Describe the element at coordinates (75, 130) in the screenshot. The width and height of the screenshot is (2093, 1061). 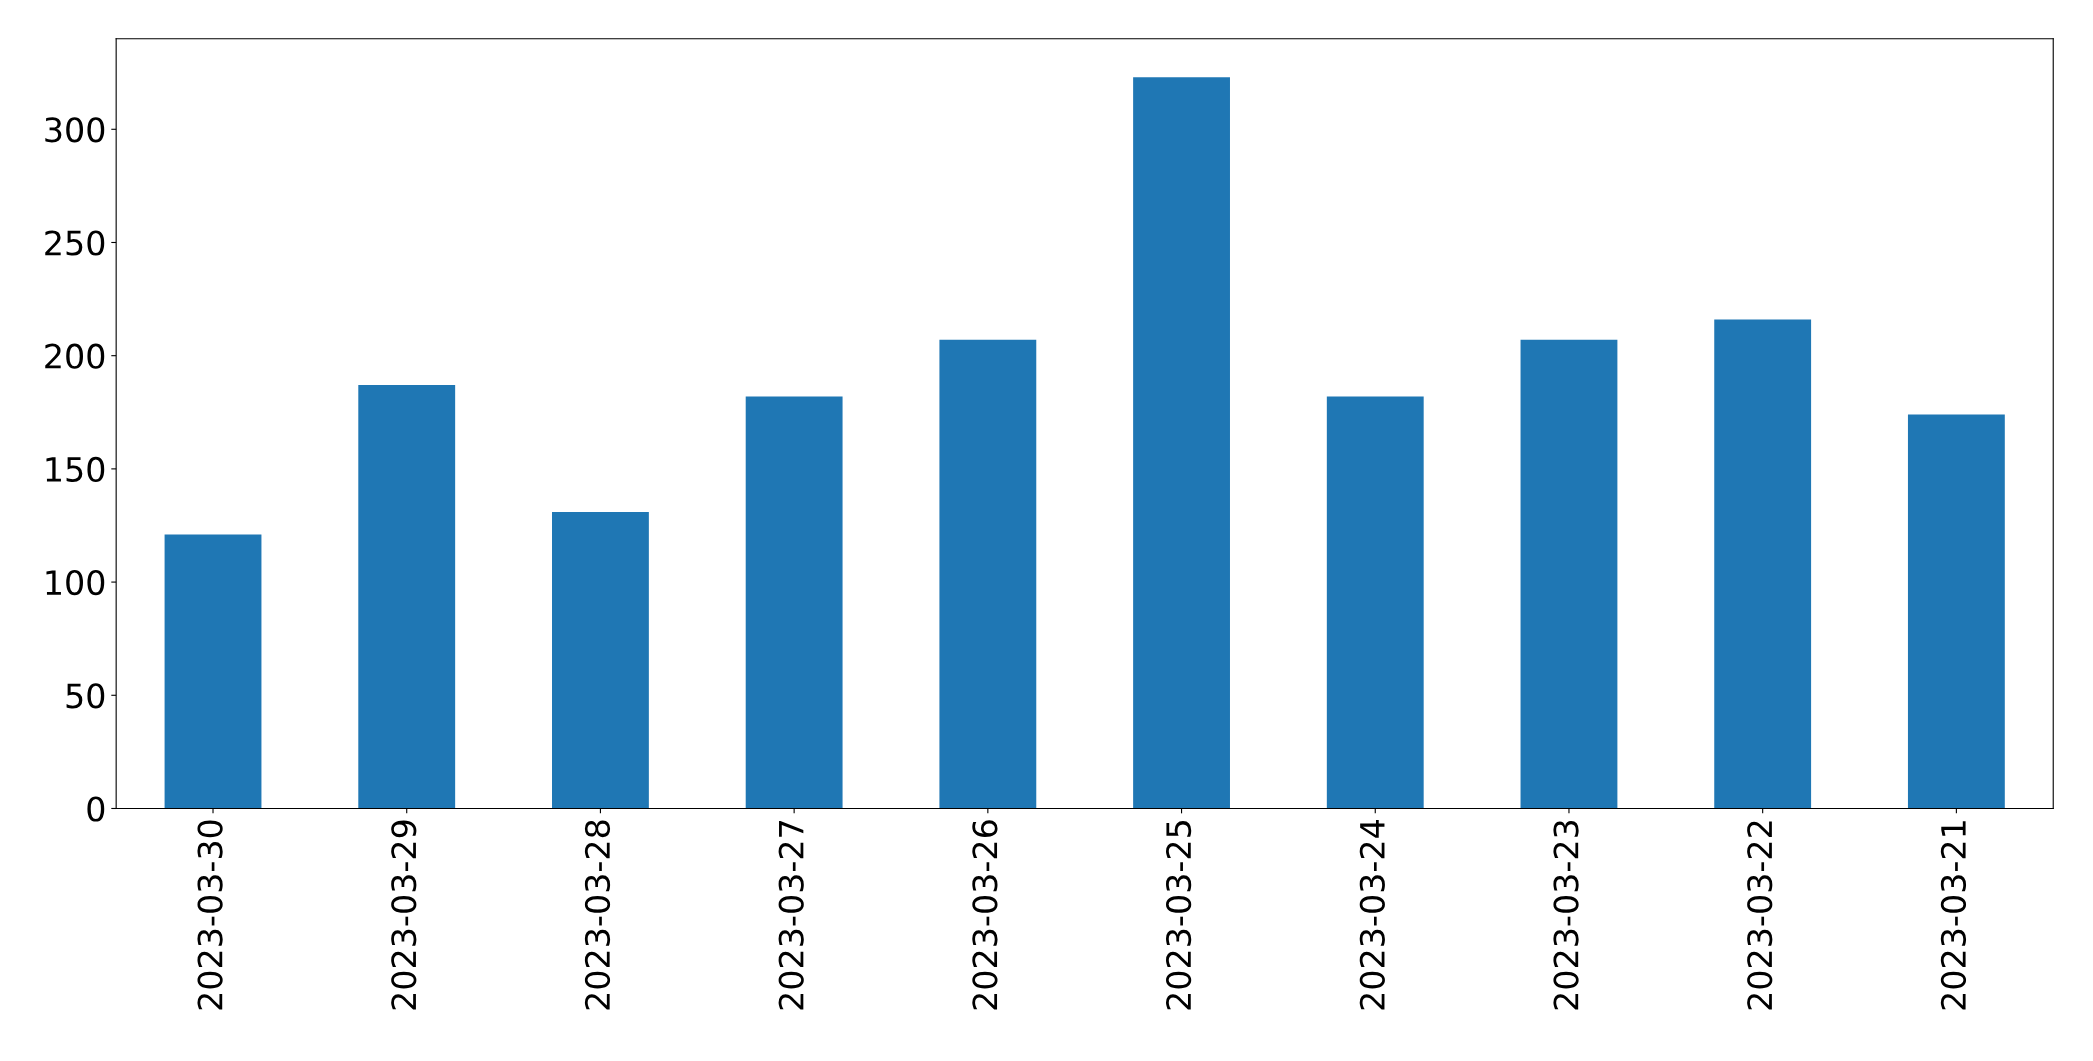
I see `y-tick-label: 300` at that location.